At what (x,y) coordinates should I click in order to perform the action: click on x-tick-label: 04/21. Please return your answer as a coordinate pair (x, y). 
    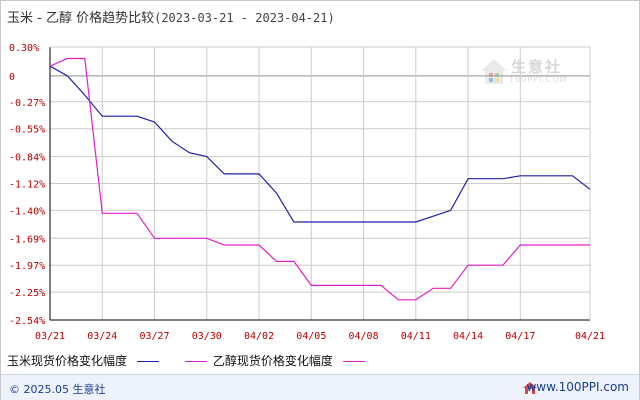
    Looking at the image, I should click on (590, 336).